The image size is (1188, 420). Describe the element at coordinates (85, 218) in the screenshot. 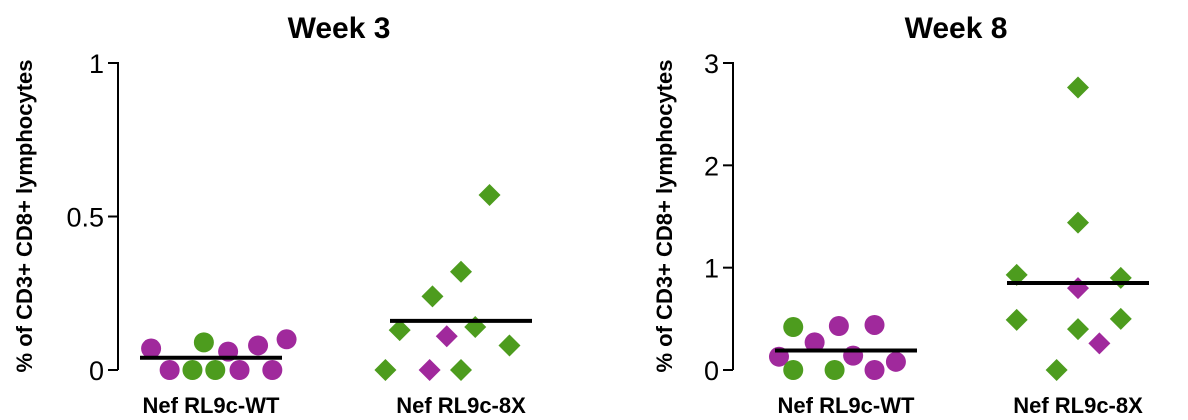

I see `y-tick-label: 0.5` at that location.